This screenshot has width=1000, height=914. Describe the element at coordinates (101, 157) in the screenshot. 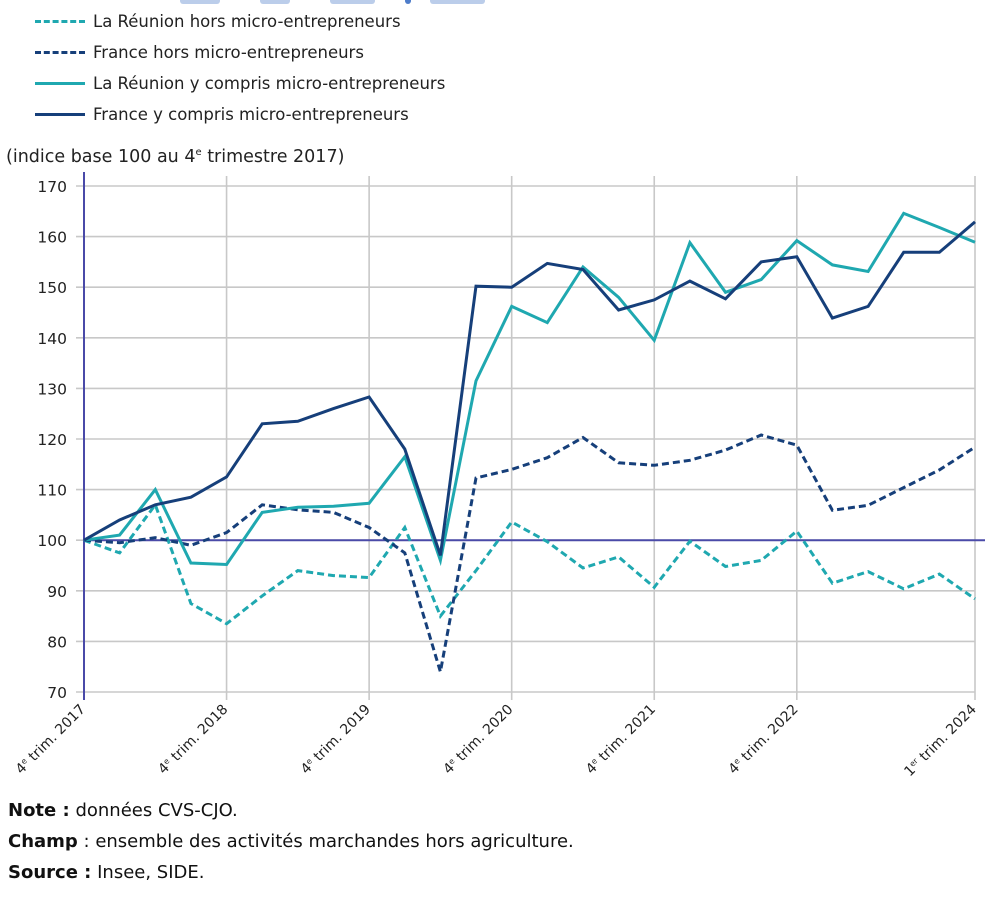

I see `y-axis-title-prefix: (indice base 100 au 4` at that location.